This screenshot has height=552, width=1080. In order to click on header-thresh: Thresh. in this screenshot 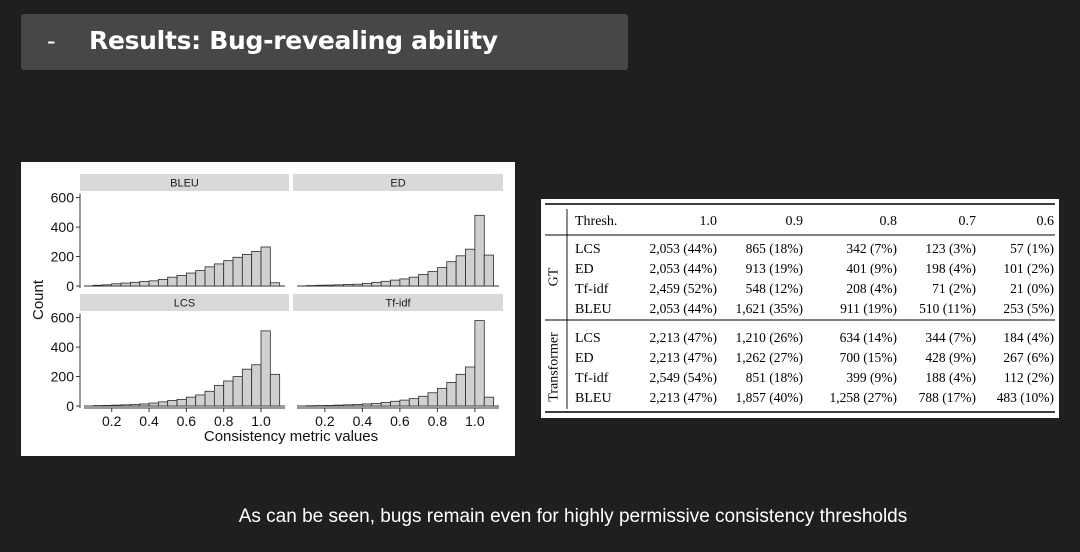, I will do `click(596, 221)`.